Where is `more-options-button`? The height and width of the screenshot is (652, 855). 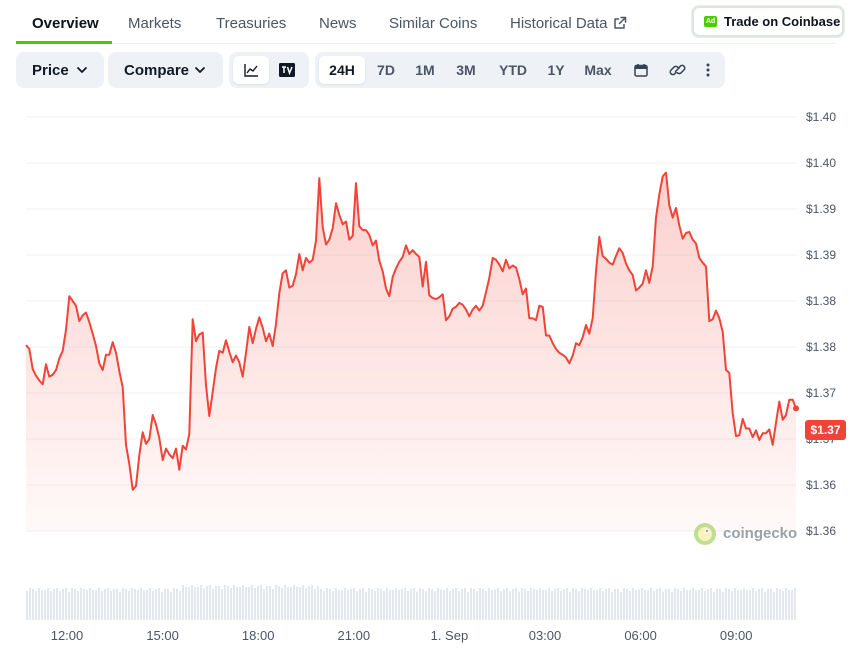
more-options-button is located at coordinates (708, 70).